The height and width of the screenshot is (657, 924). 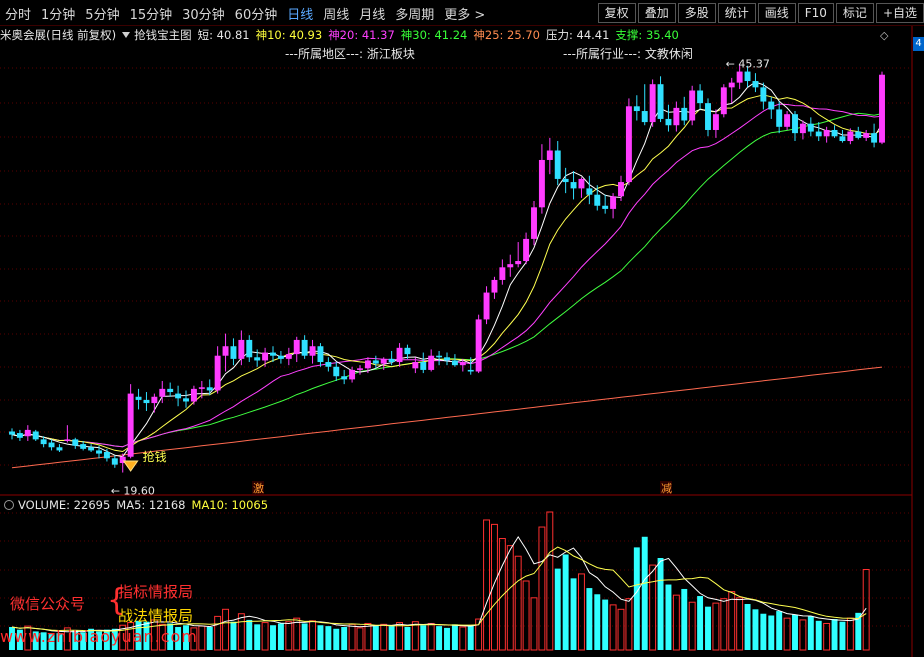 What do you see at coordinates (899, 13) in the screenshot?
I see `tool-button-7: +自选` at bounding box center [899, 13].